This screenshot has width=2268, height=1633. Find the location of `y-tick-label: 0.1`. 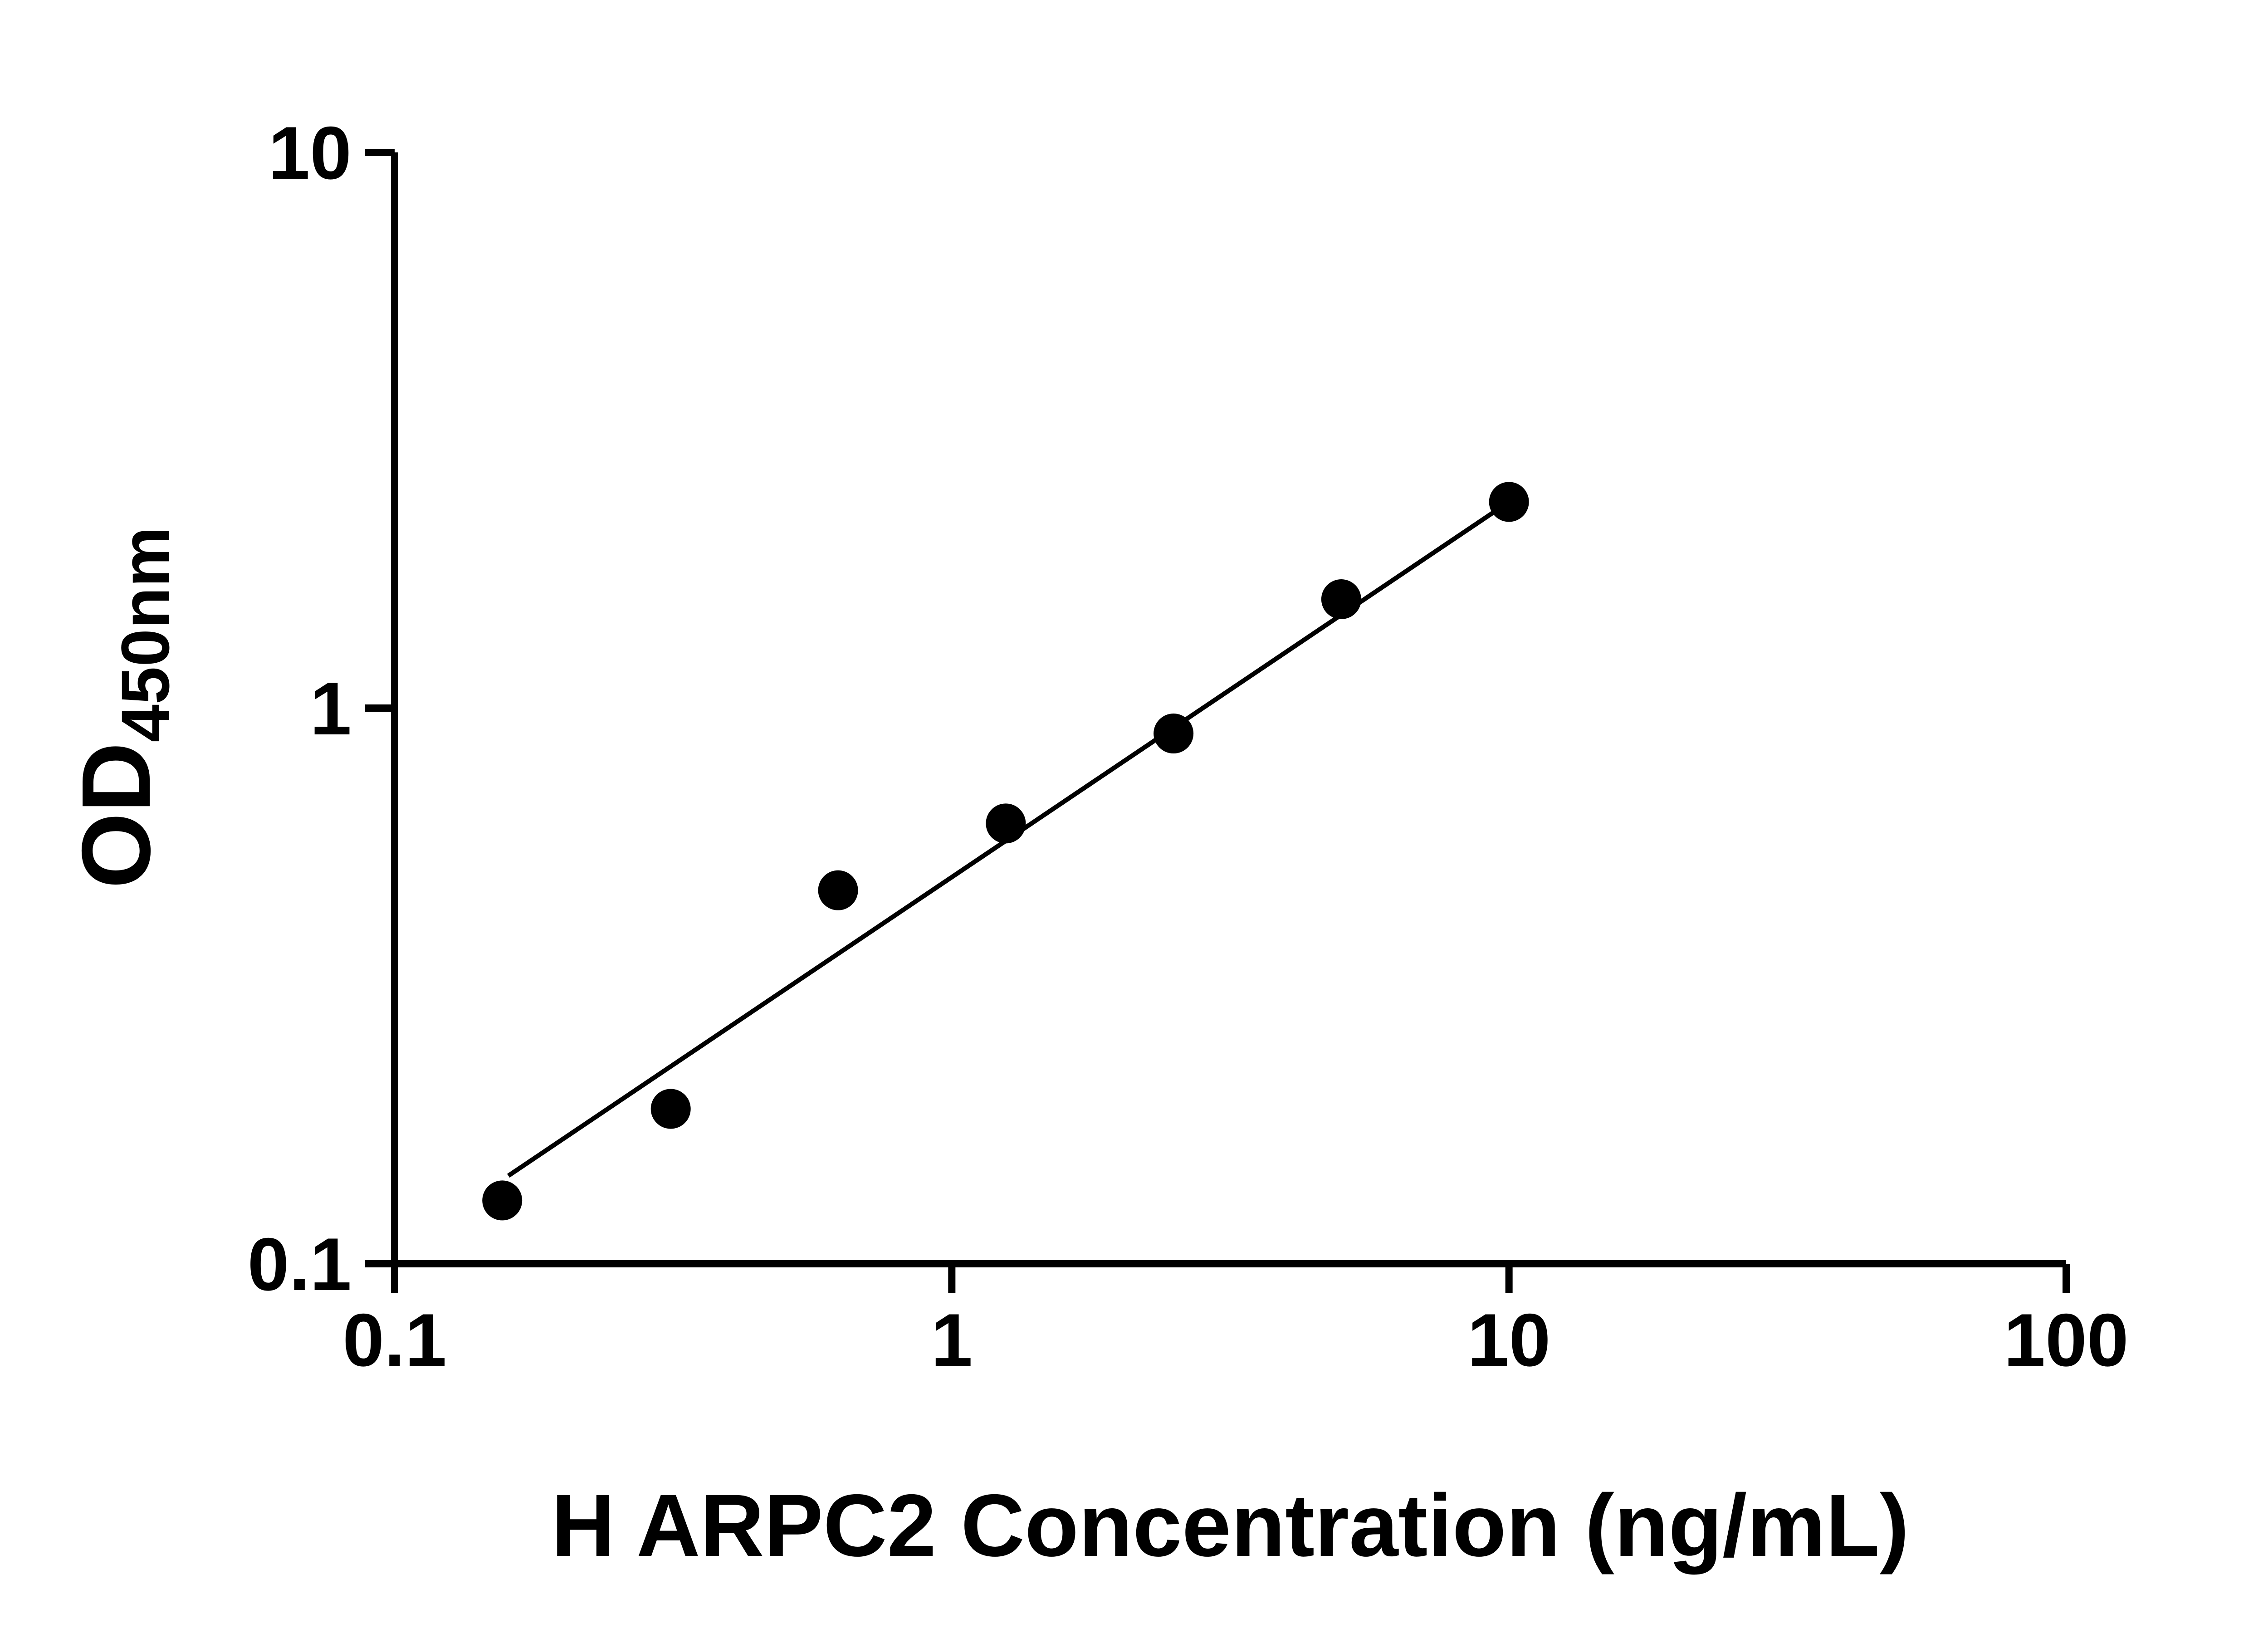

y-tick-label: 0.1 is located at coordinates (300, 1264).